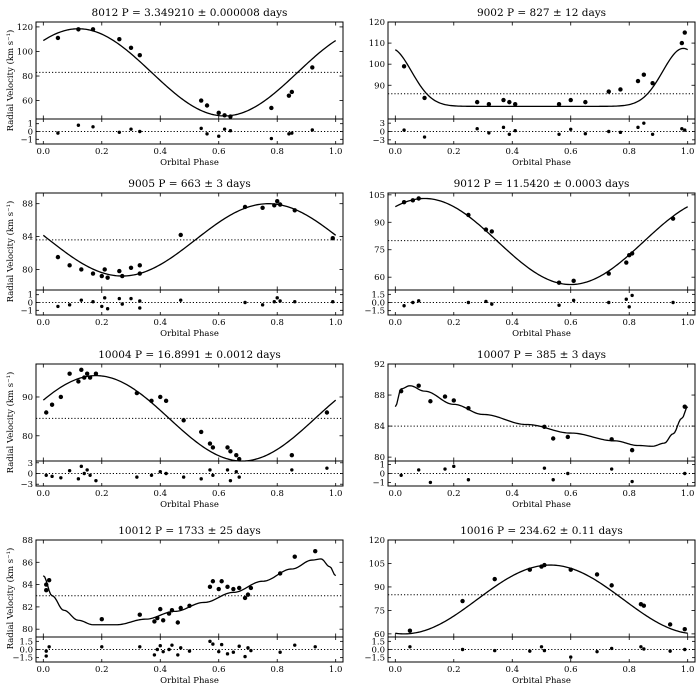  Describe the element at coordinates (379, 458) in the screenshot. I see `y-tick-label: 80` at that location.